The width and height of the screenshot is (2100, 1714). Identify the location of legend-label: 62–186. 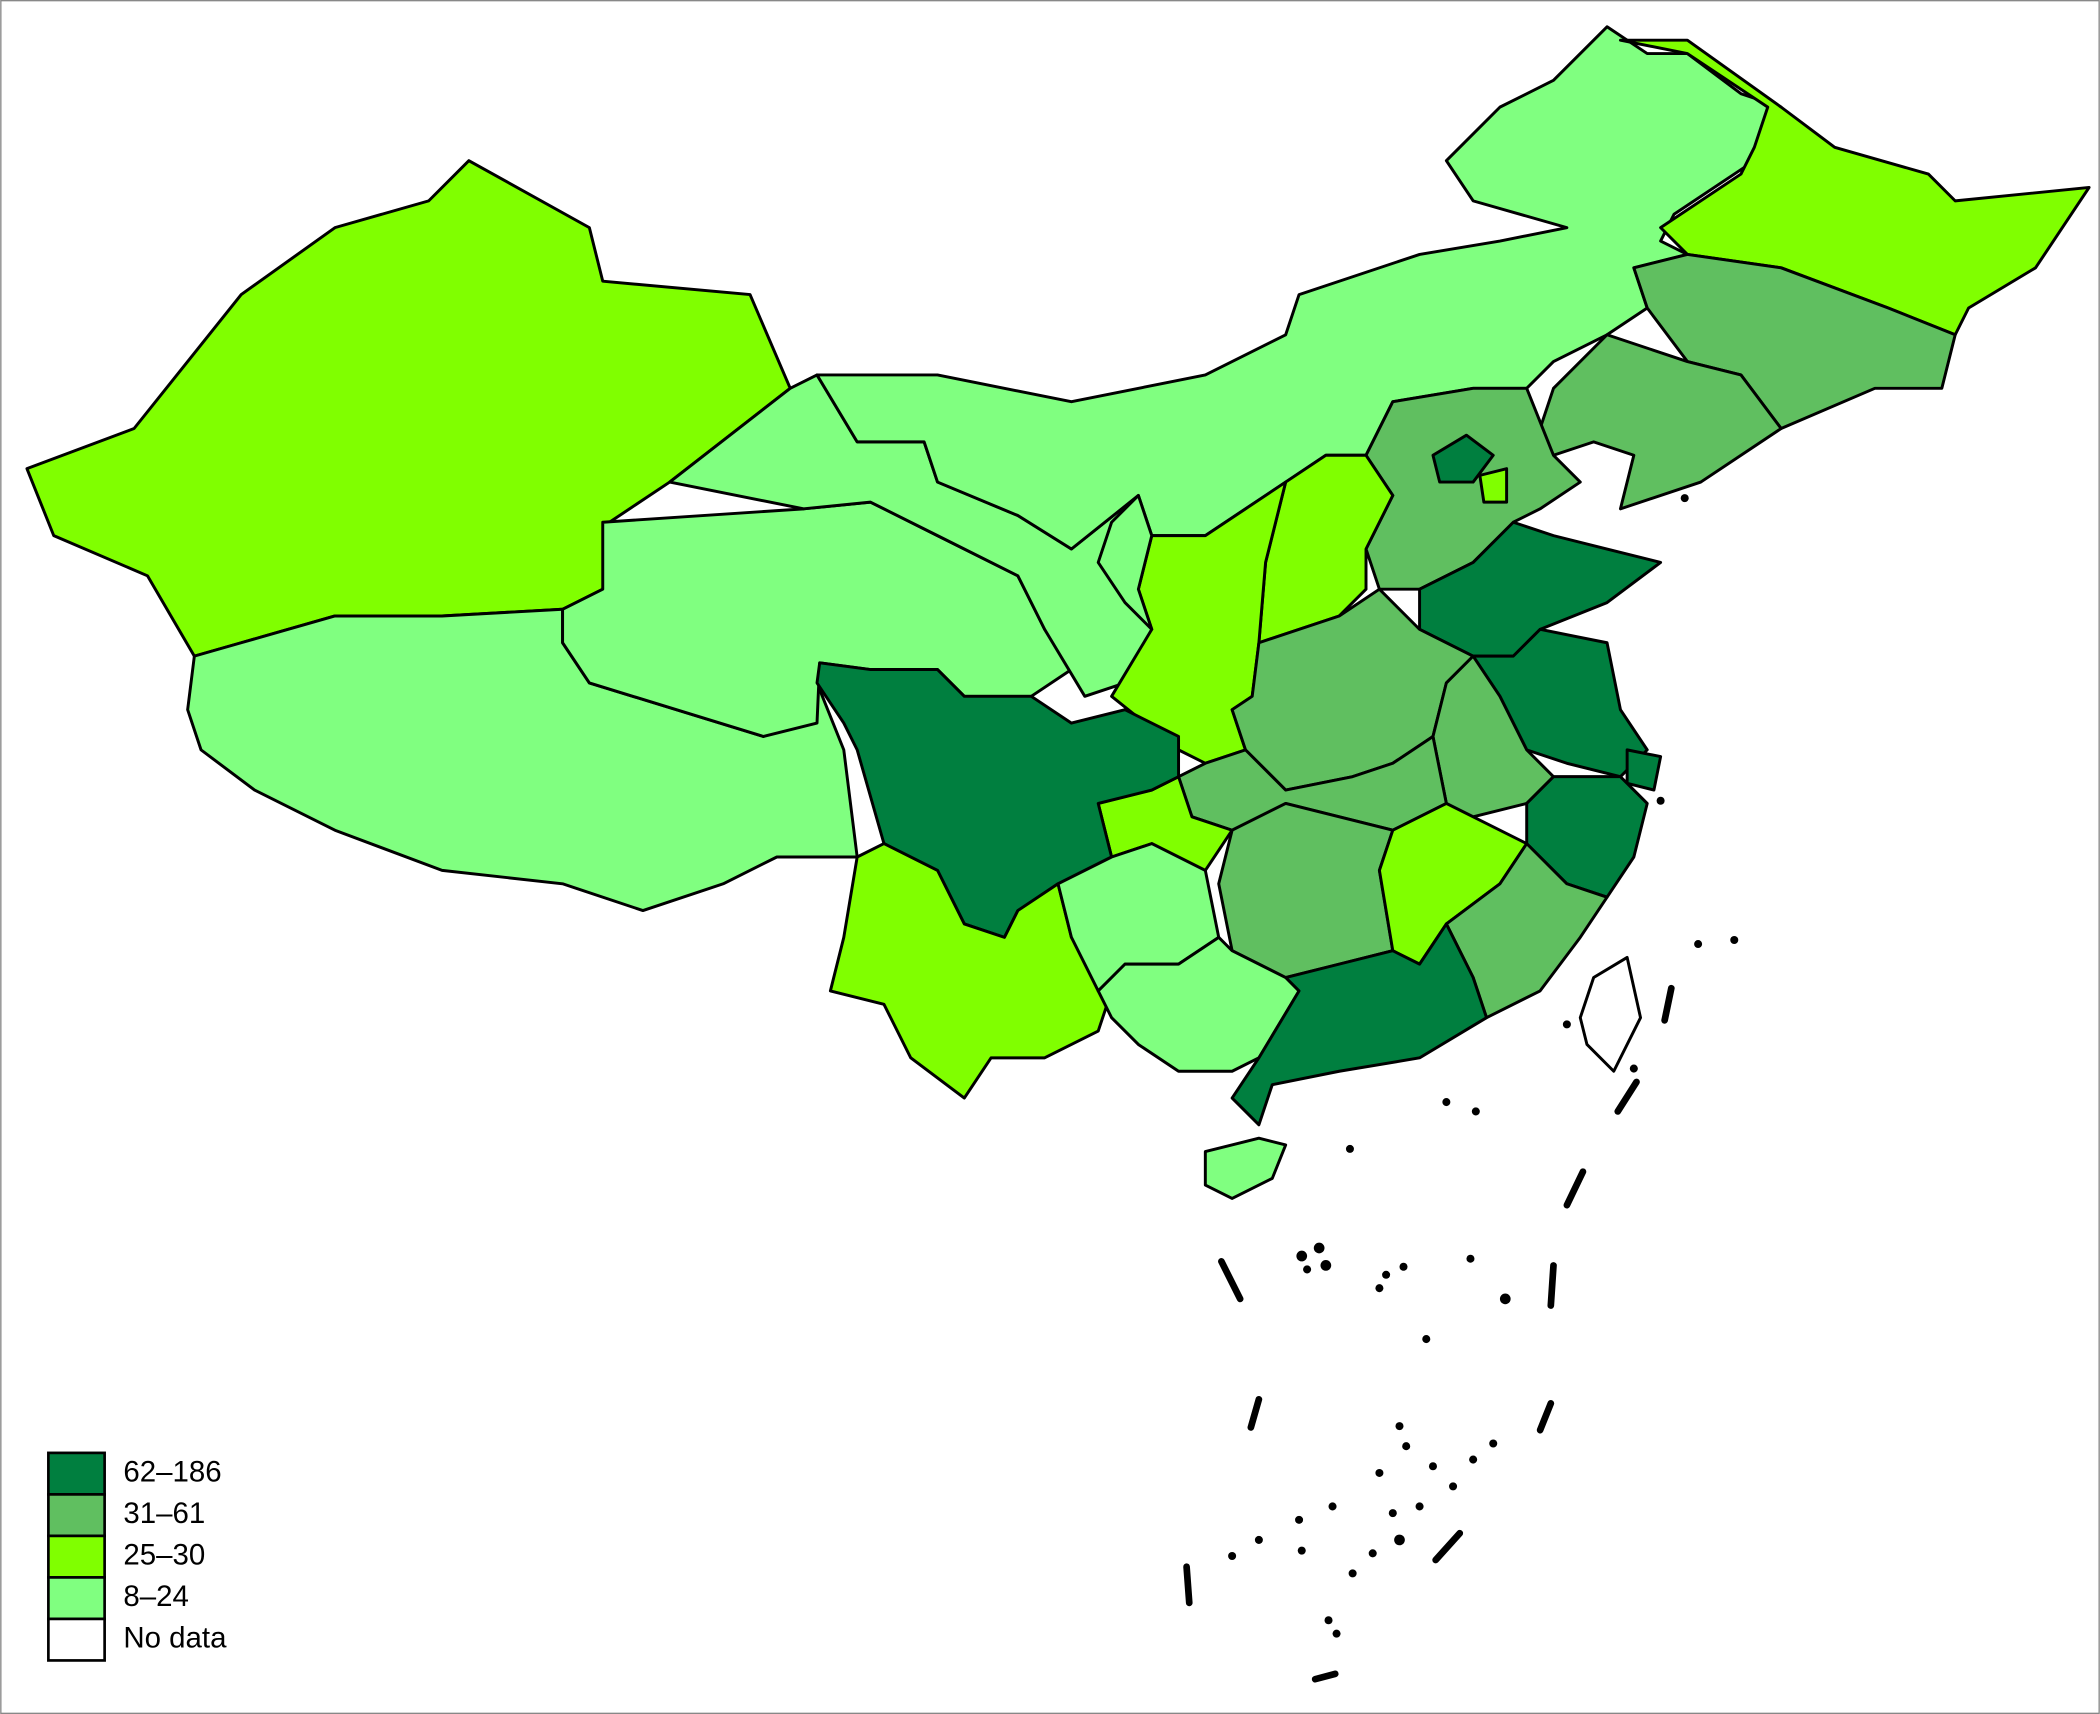
(172, 1471).